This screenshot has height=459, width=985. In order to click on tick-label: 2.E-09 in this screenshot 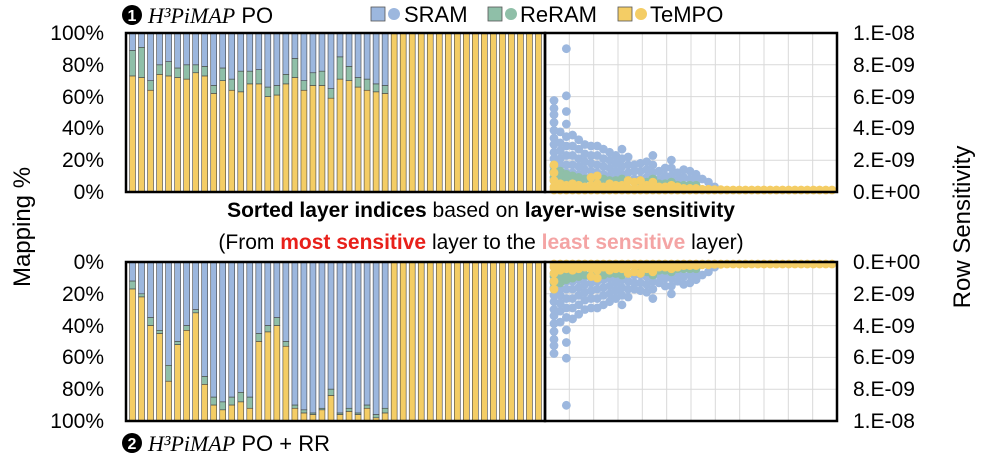, I will do `click(884, 160)`.